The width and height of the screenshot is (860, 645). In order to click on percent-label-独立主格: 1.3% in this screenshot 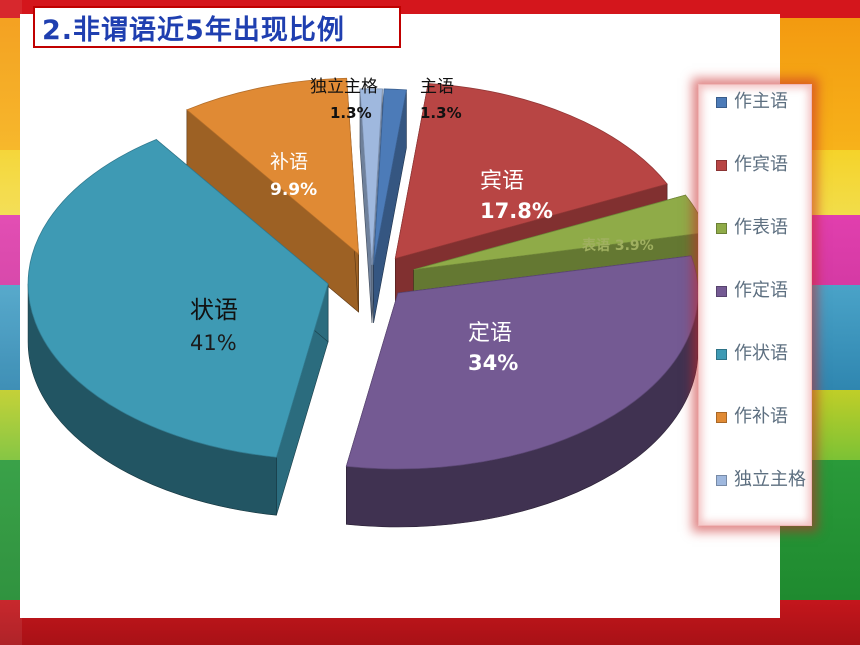, I will do `click(351, 113)`.